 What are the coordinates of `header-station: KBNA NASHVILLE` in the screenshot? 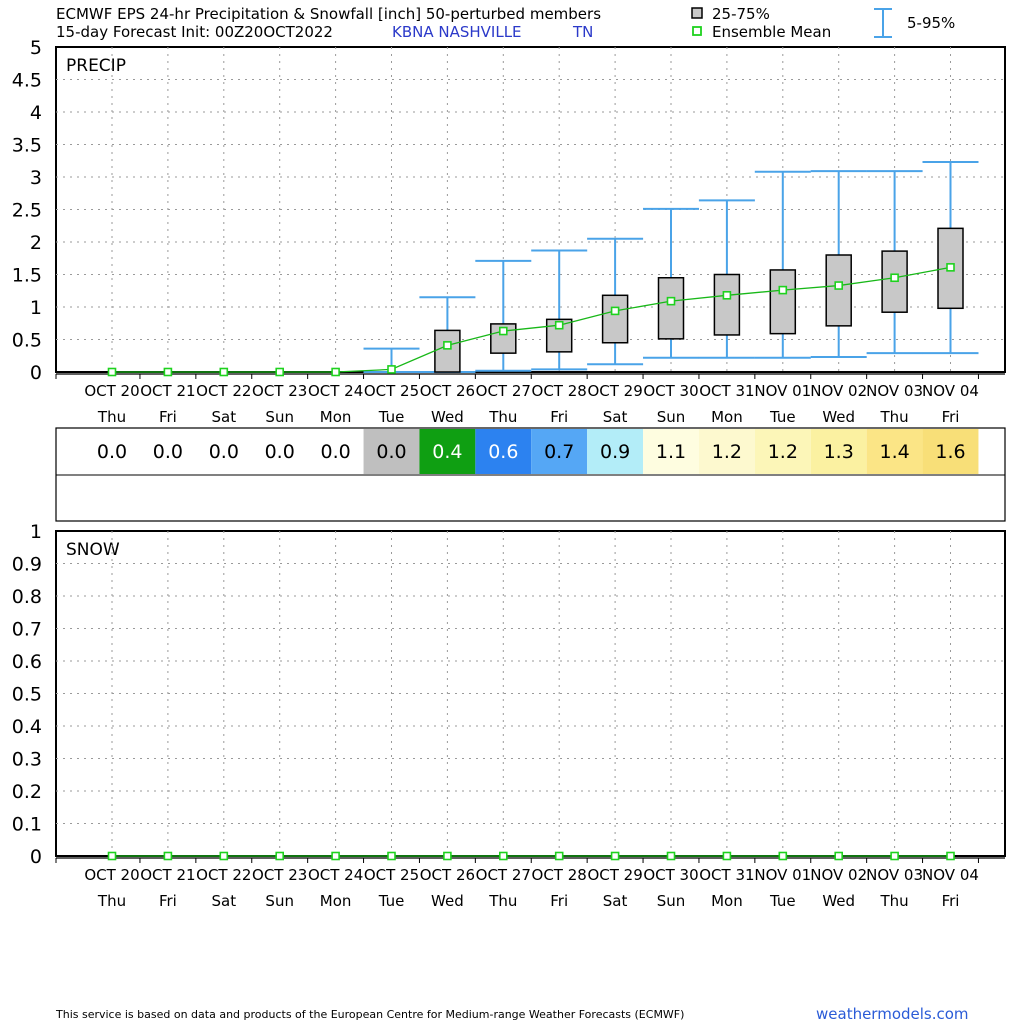 It's located at (457, 32).